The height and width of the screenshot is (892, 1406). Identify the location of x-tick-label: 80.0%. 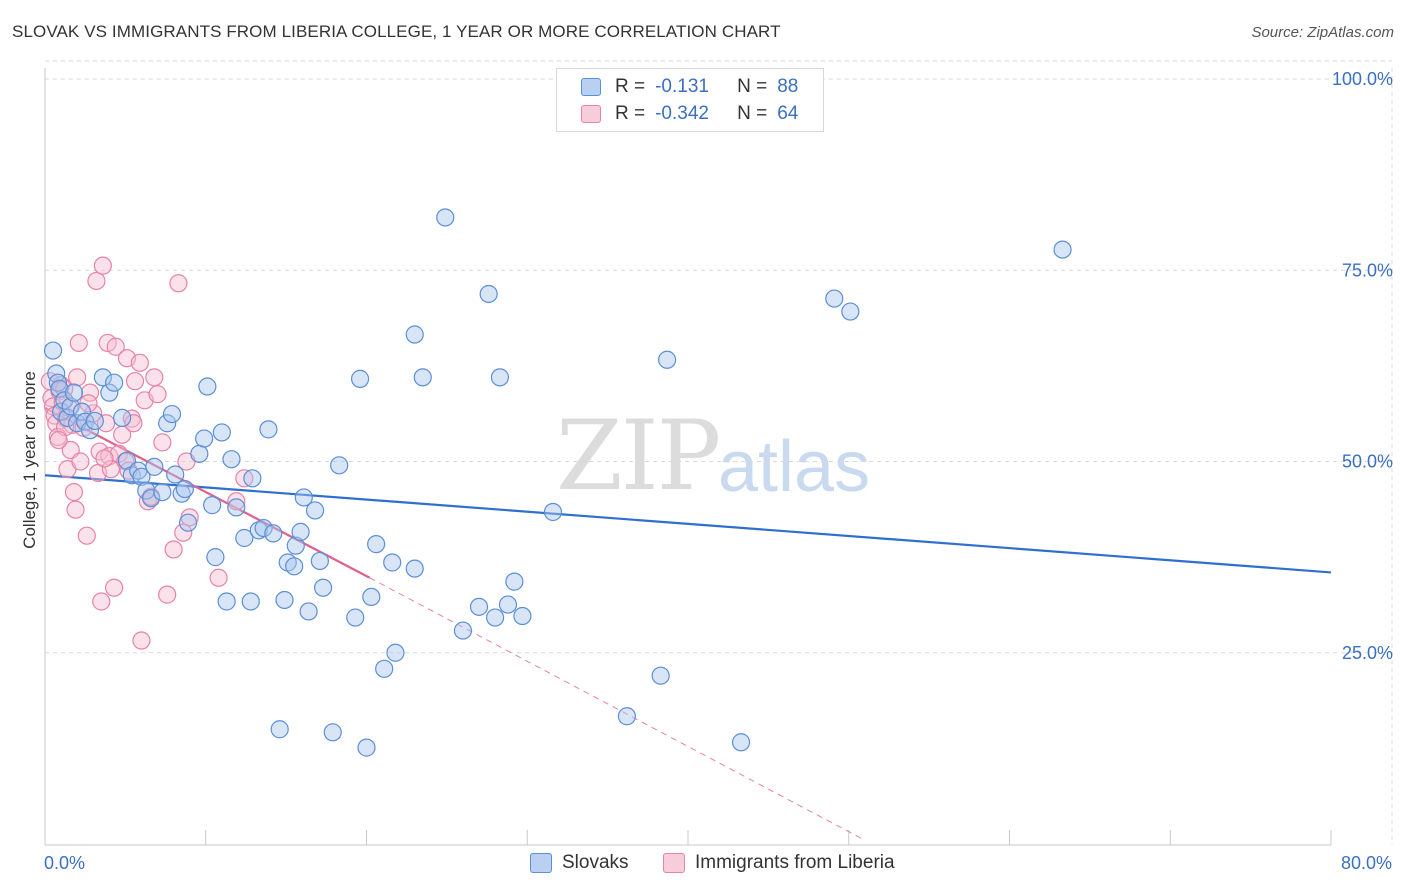
(1366, 863).